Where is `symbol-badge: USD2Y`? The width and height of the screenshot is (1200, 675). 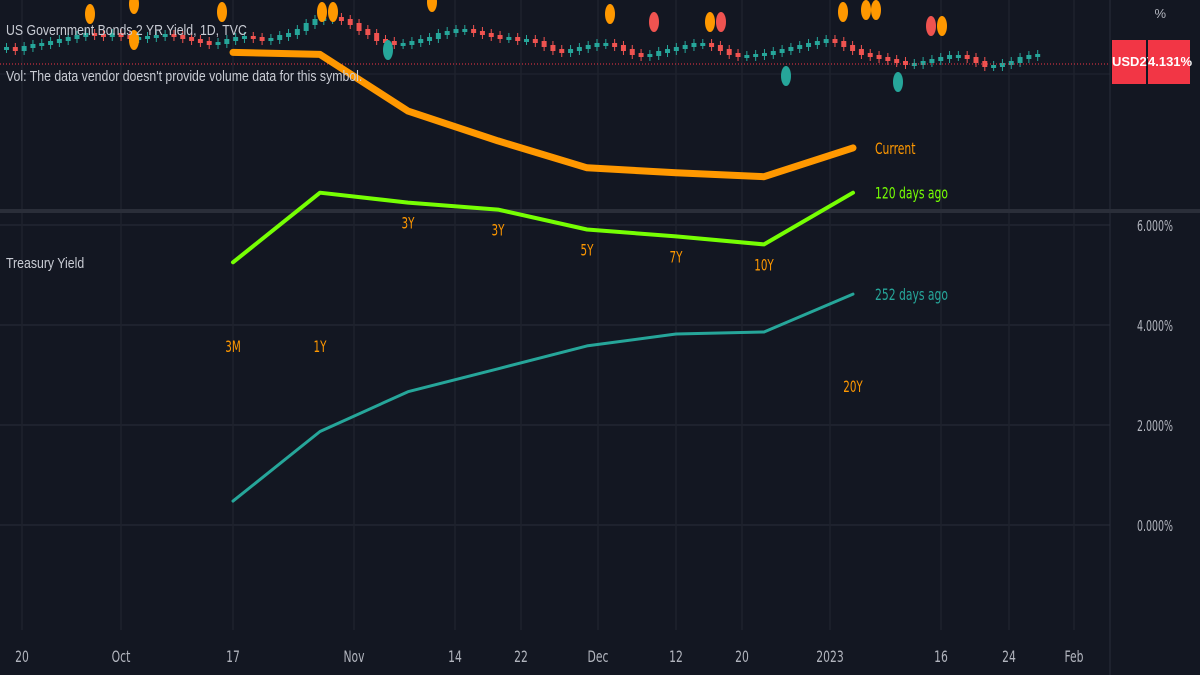 symbol-badge: USD2Y is located at coordinates (1133, 62).